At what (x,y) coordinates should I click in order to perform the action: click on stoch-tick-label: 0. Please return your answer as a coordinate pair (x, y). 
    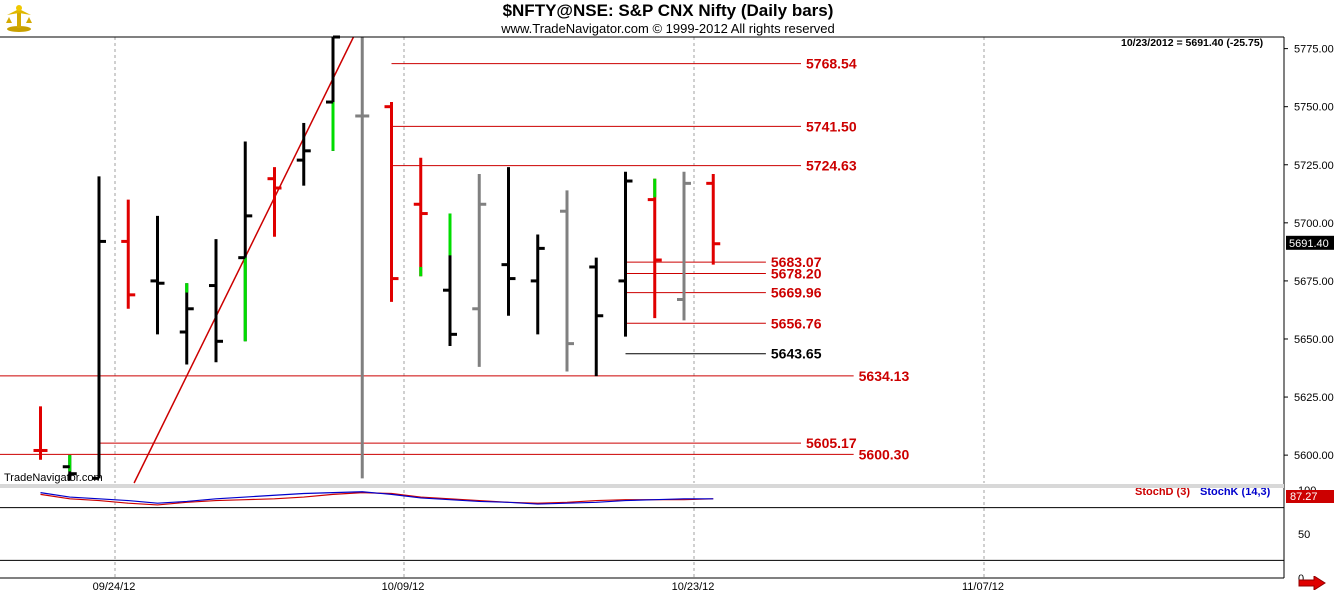
    Looking at the image, I should click on (1301, 579).